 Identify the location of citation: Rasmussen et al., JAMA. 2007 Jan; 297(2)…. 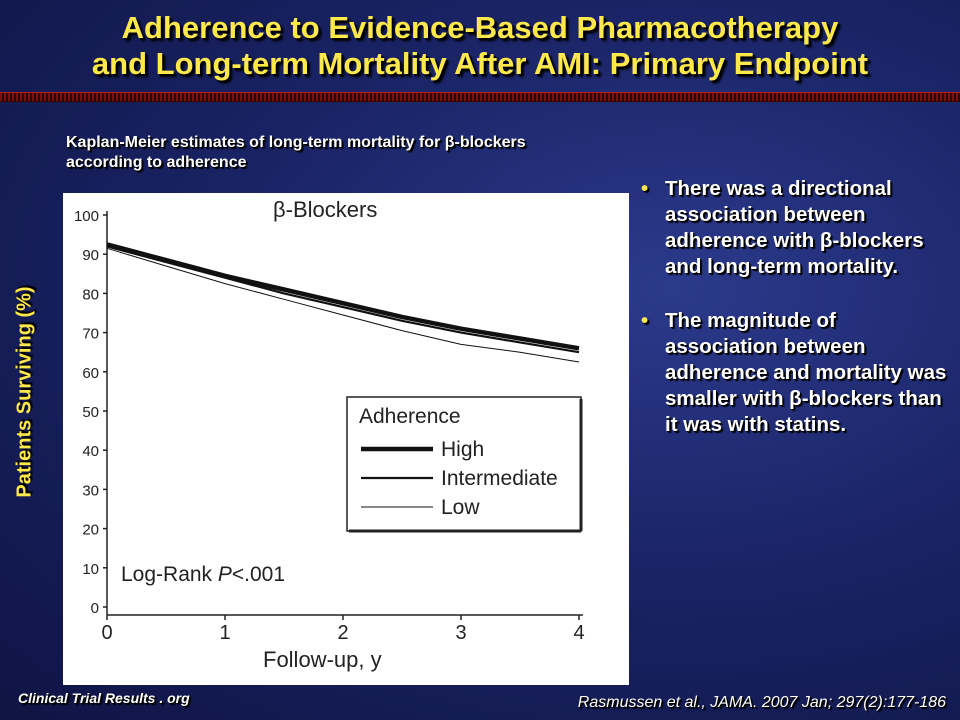
(761, 702).